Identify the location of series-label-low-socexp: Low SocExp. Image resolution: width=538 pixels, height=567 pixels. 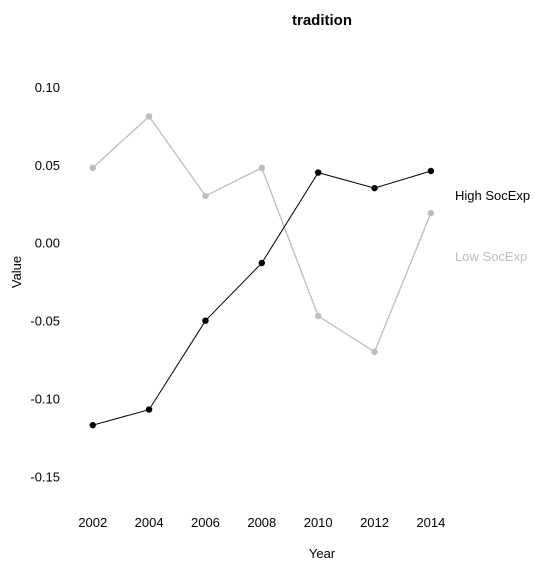
(491, 256).